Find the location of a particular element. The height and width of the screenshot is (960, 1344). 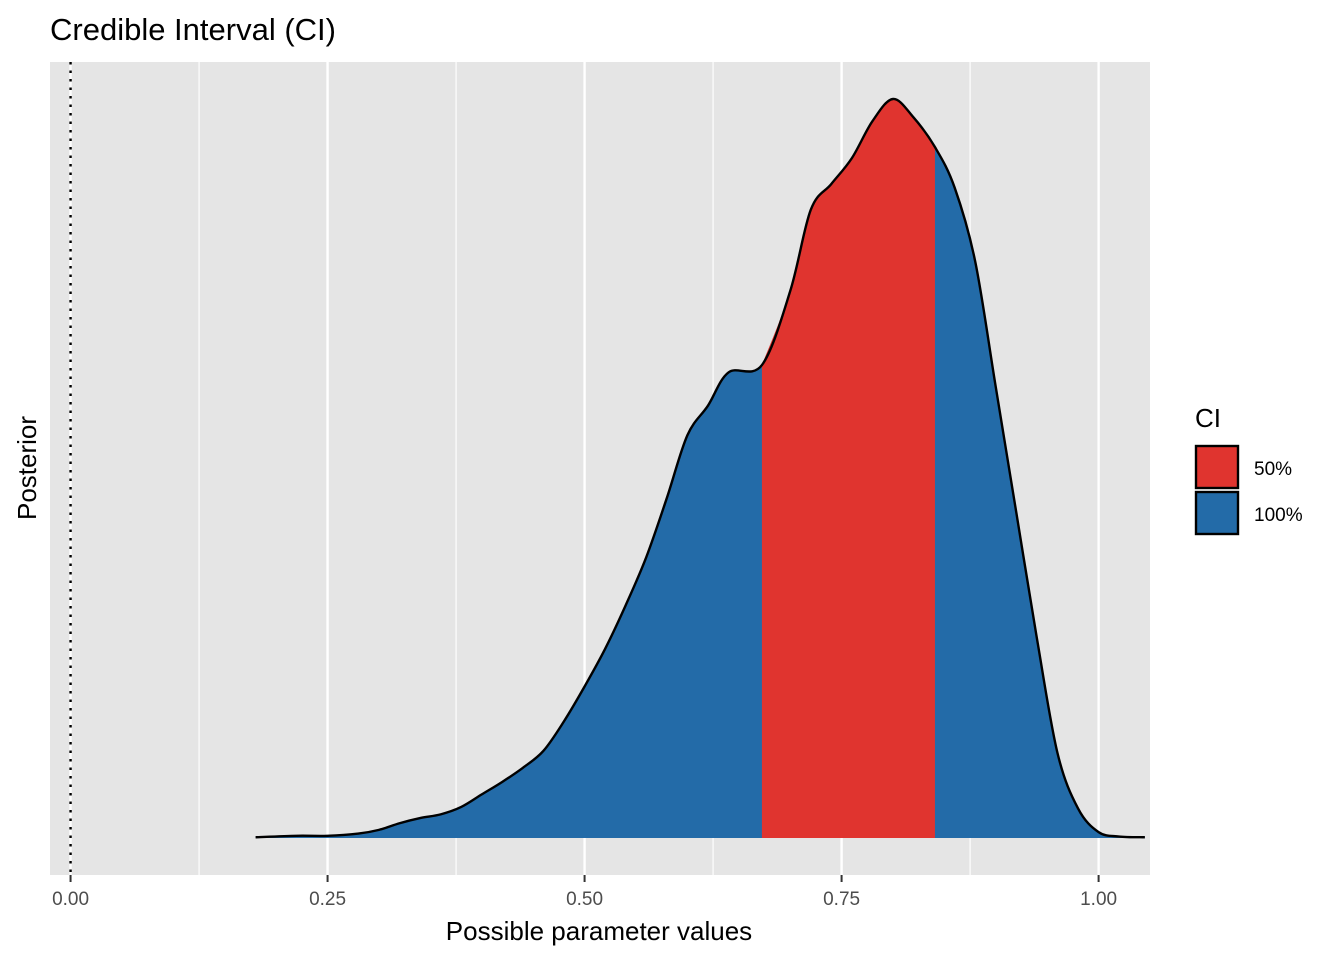

chart-title: Credible Interval (CI) is located at coordinates (193, 29).